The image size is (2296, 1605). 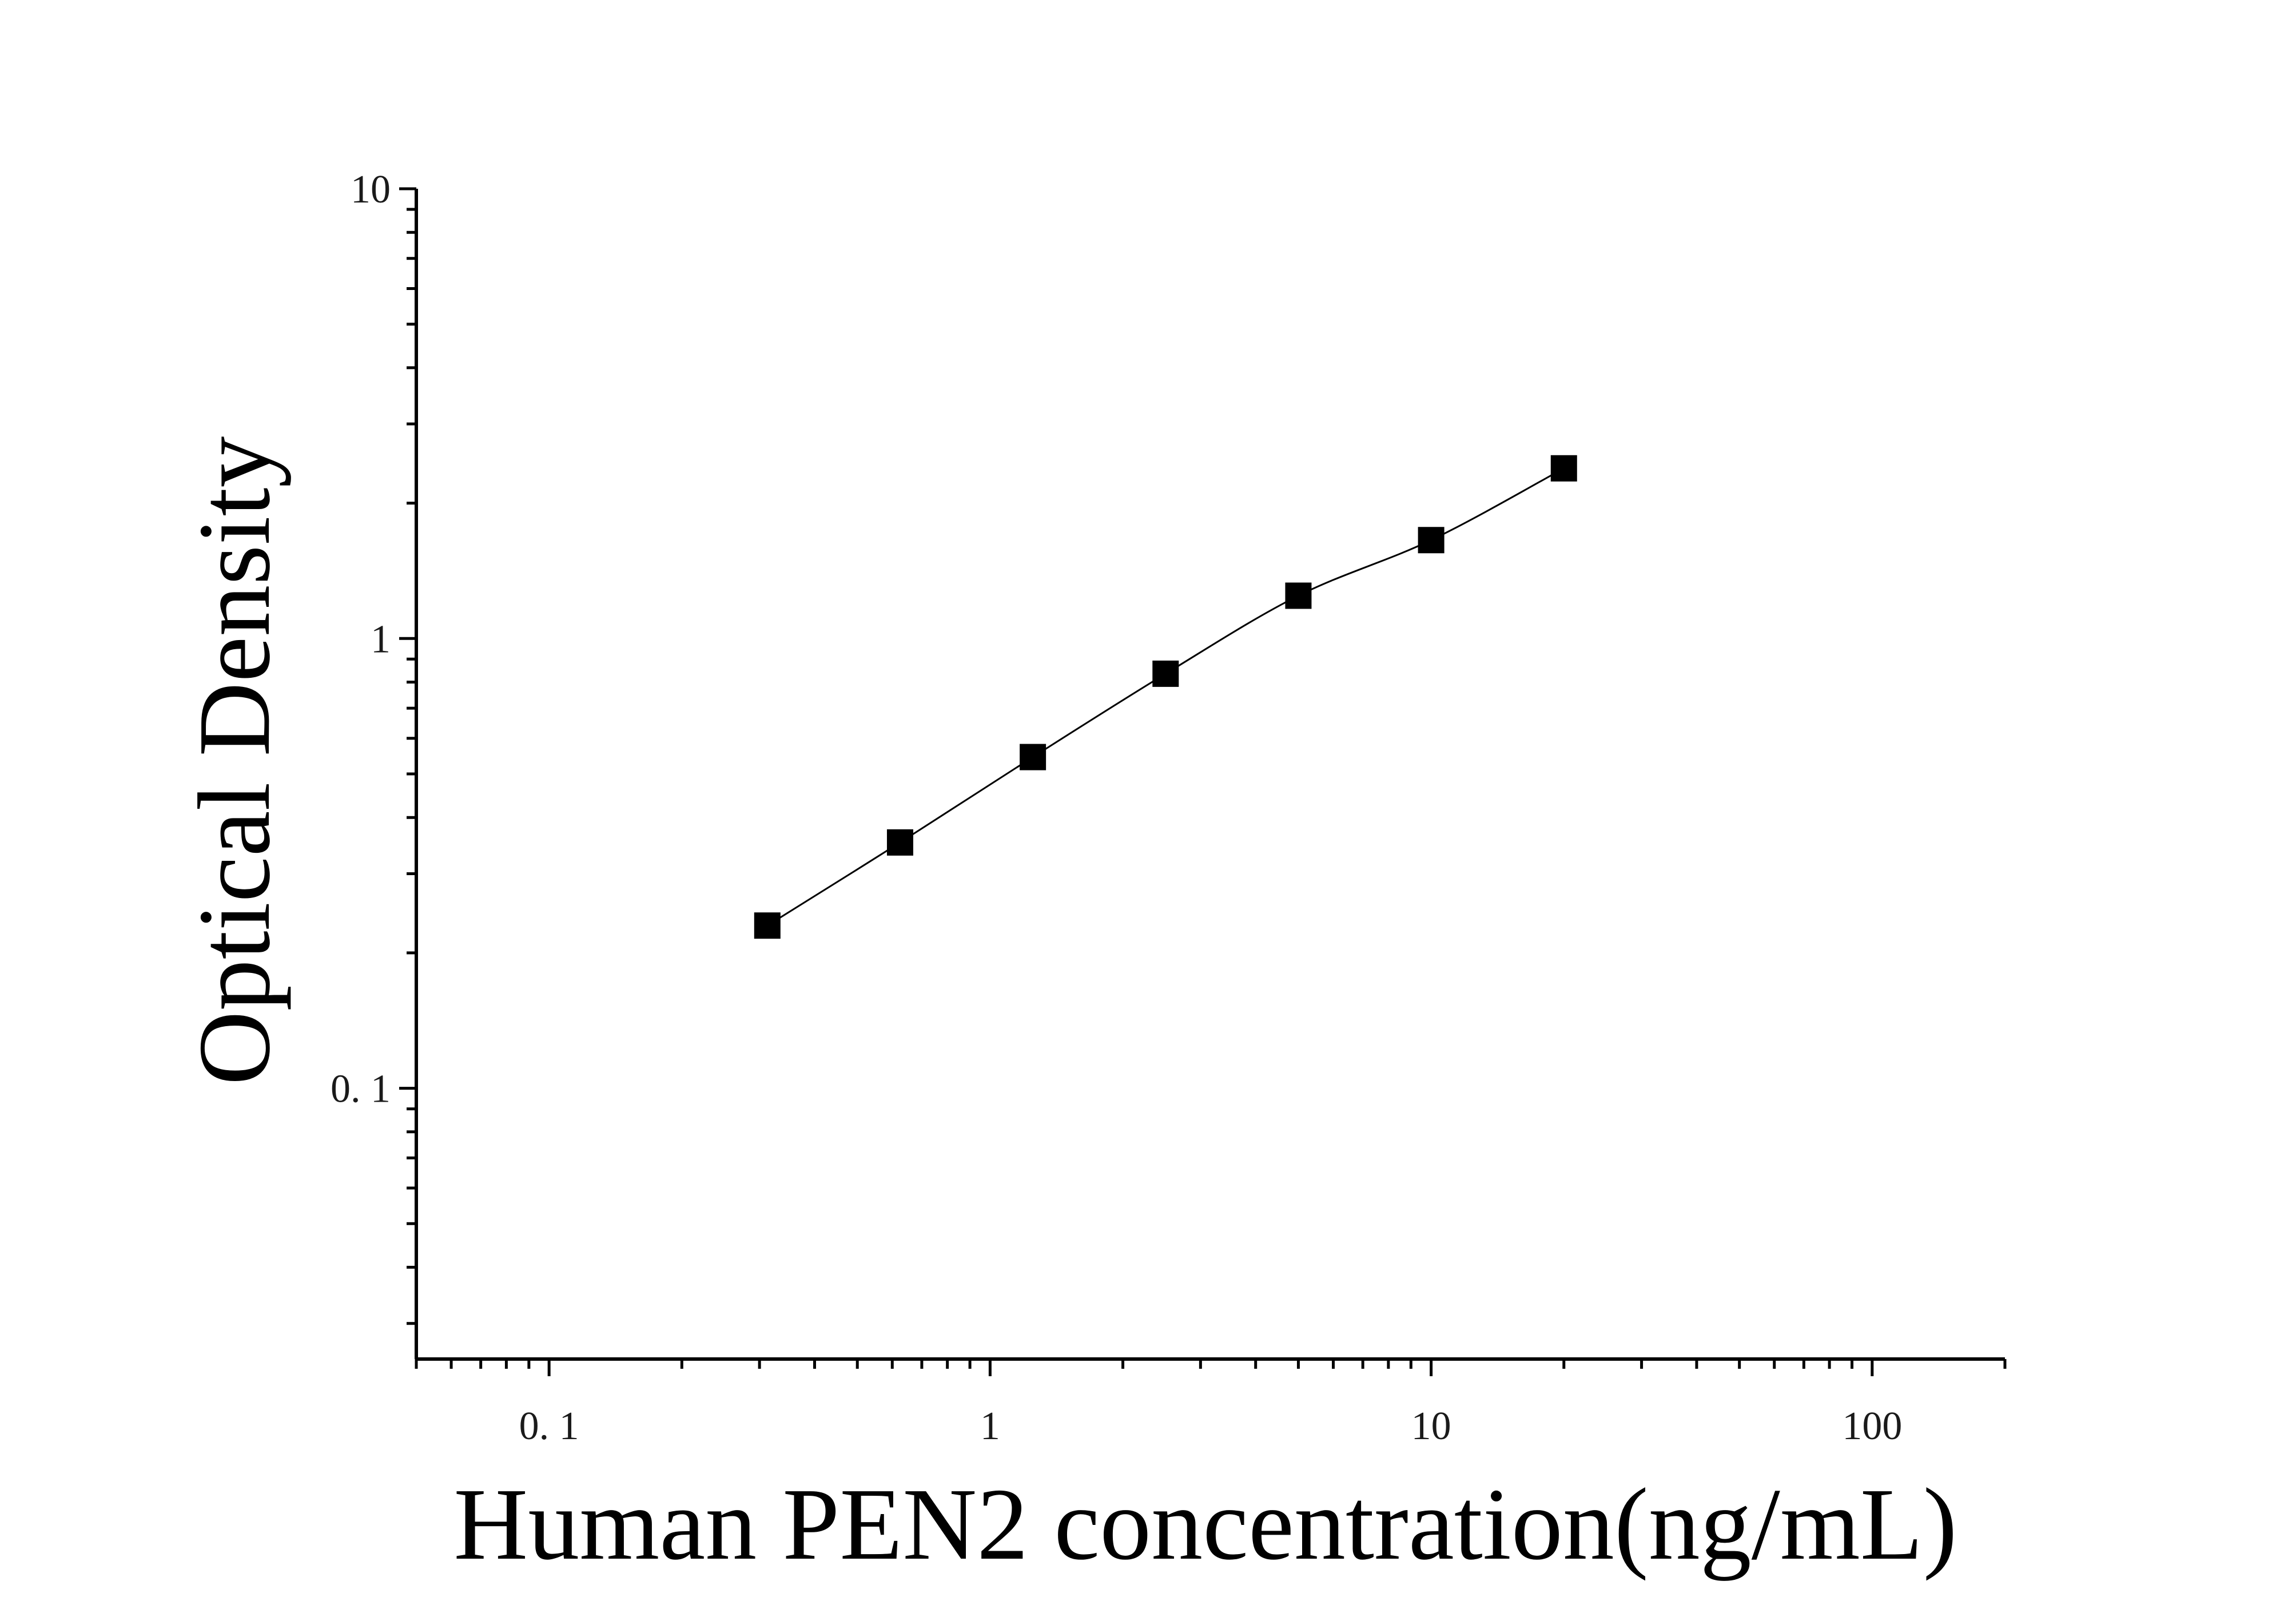 I want to click on x-axis-title: Human PEN2 concentration(ng/mL), so click(x=1205, y=1524).